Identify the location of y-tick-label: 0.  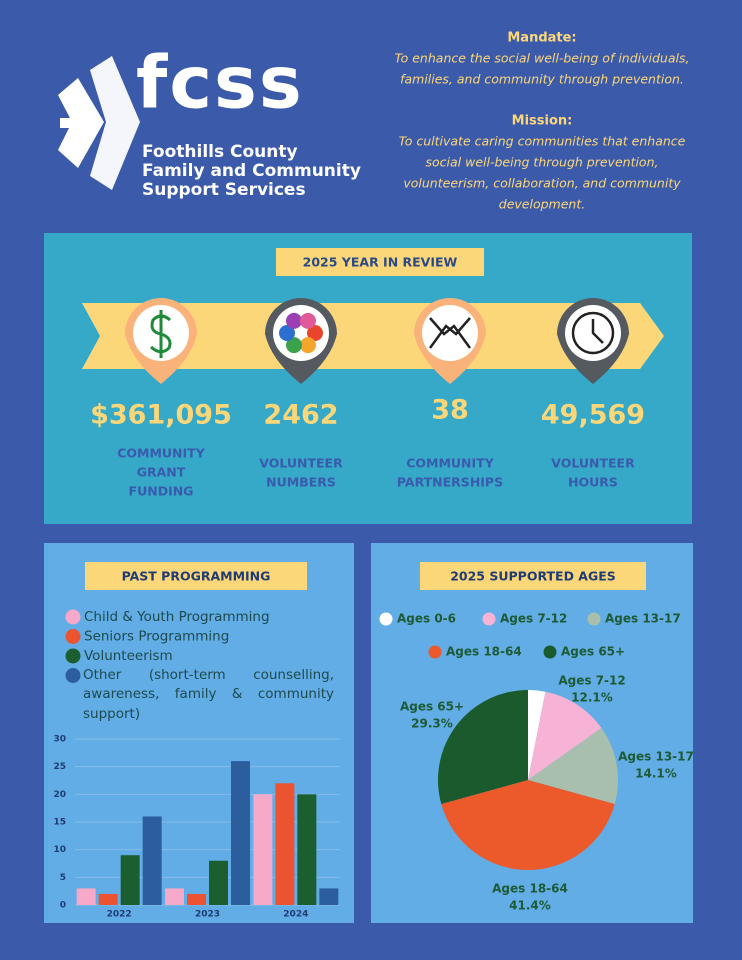
(63, 906).